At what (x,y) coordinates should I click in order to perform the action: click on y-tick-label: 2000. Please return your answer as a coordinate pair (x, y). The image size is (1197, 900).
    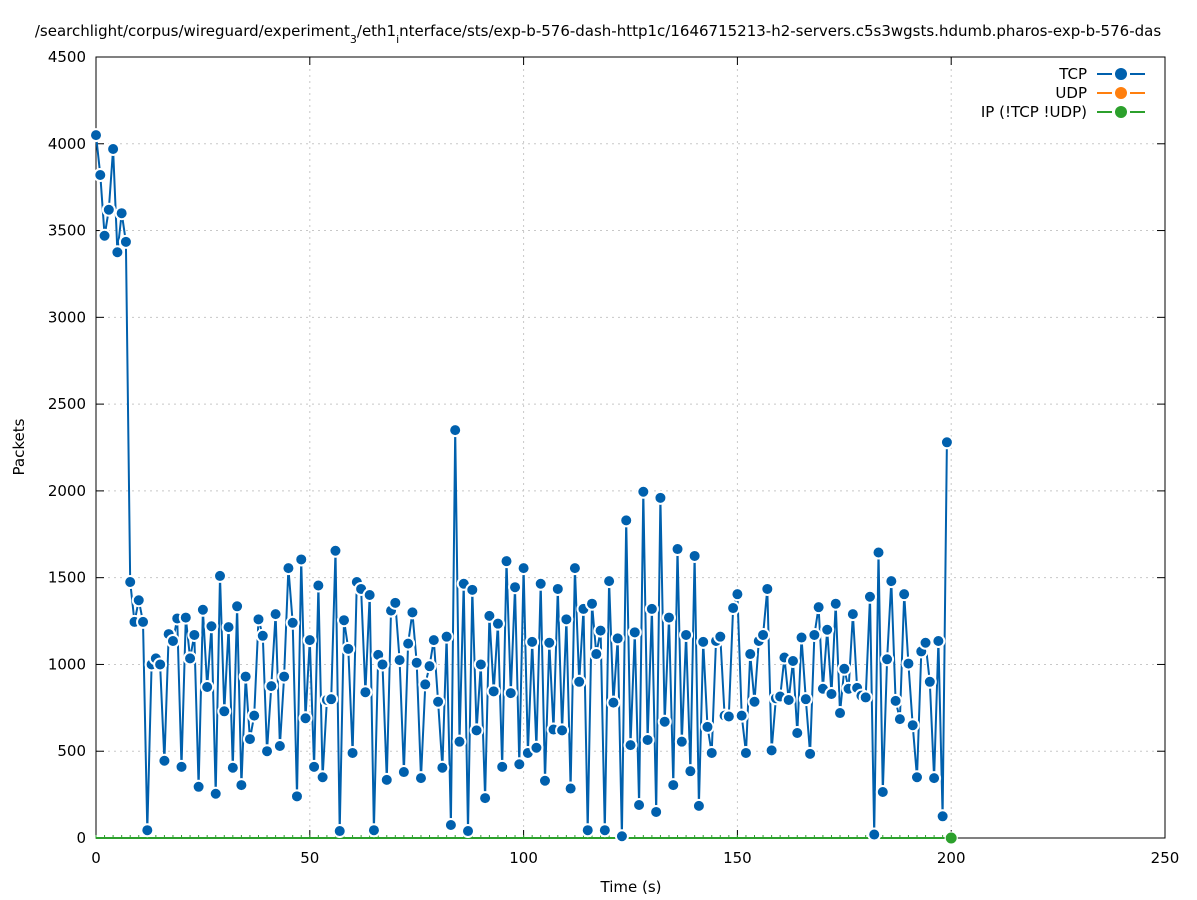
    Looking at the image, I should click on (67, 491).